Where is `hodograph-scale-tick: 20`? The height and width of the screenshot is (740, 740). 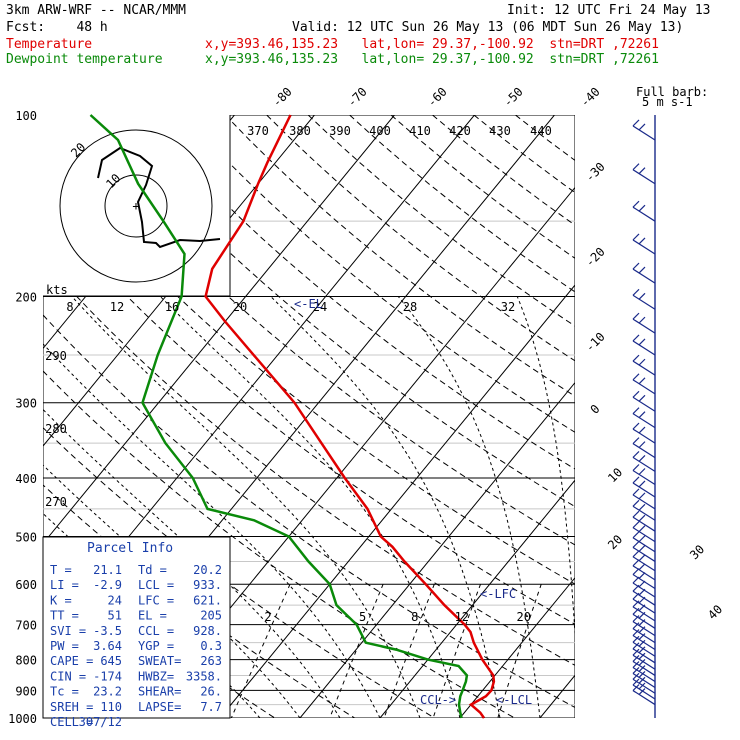 hodograph-scale-tick: 20 is located at coordinates (240, 307).